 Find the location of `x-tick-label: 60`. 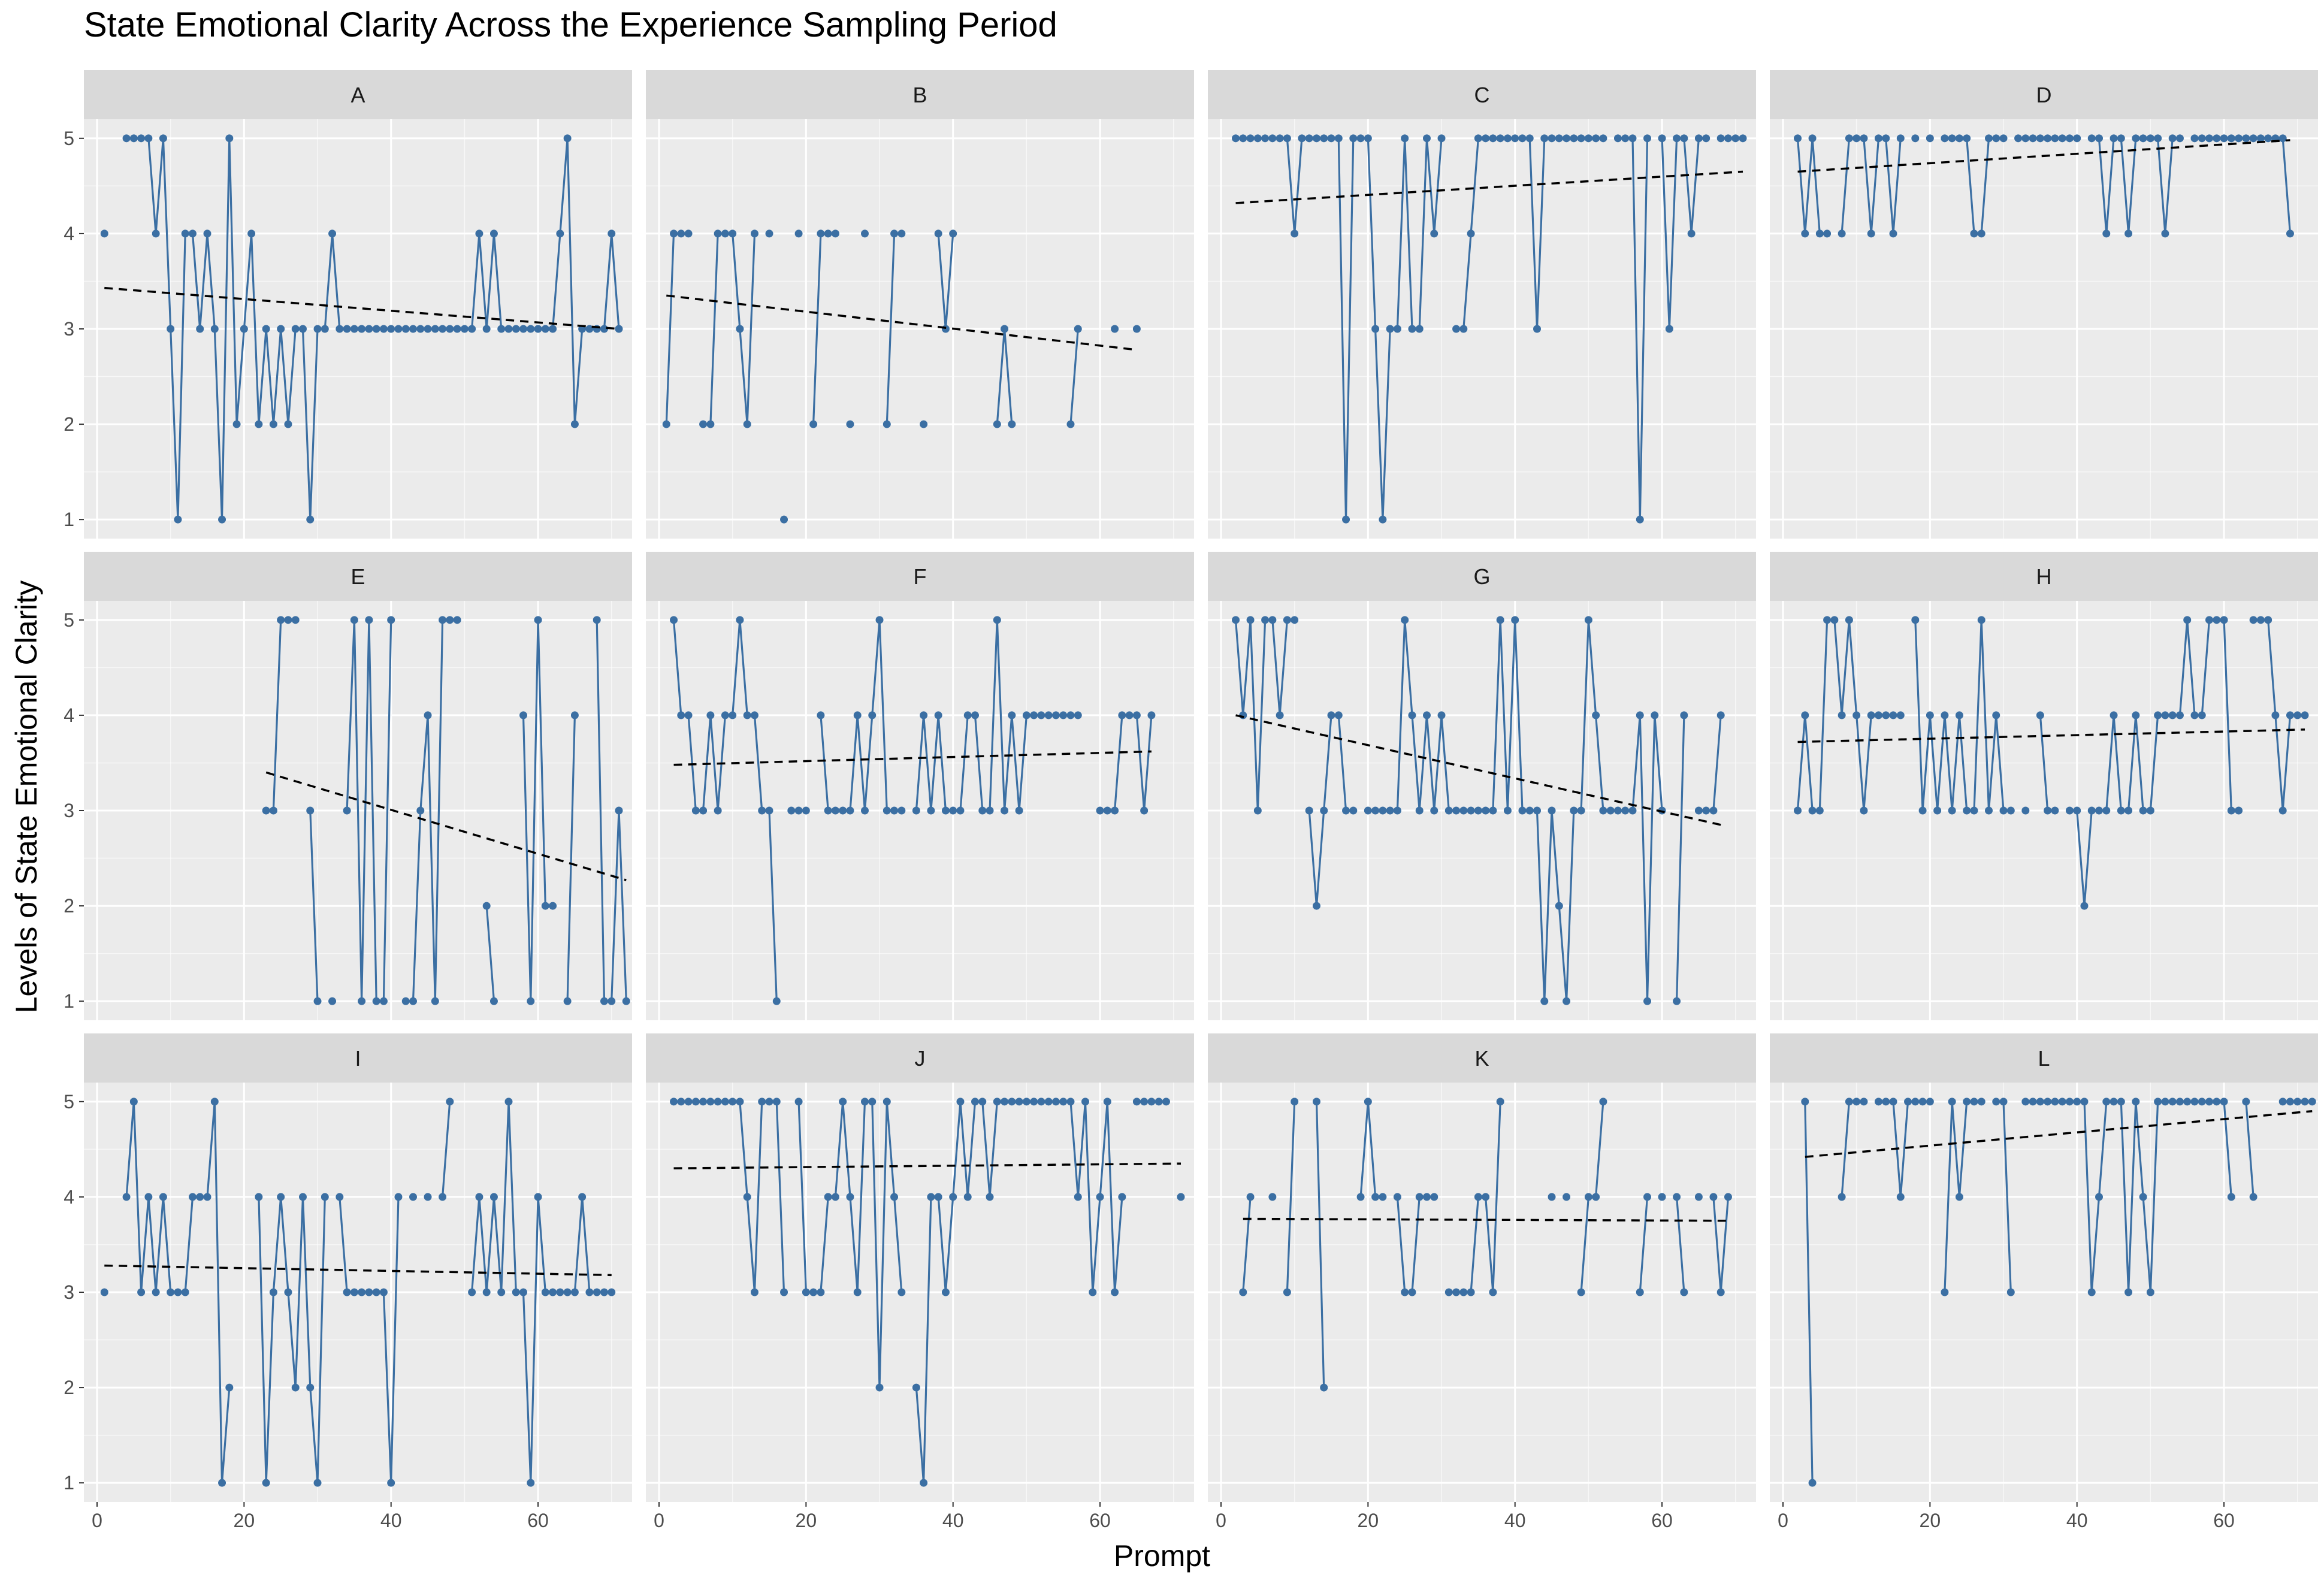

x-tick-label: 60 is located at coordinates (1100, 1520).